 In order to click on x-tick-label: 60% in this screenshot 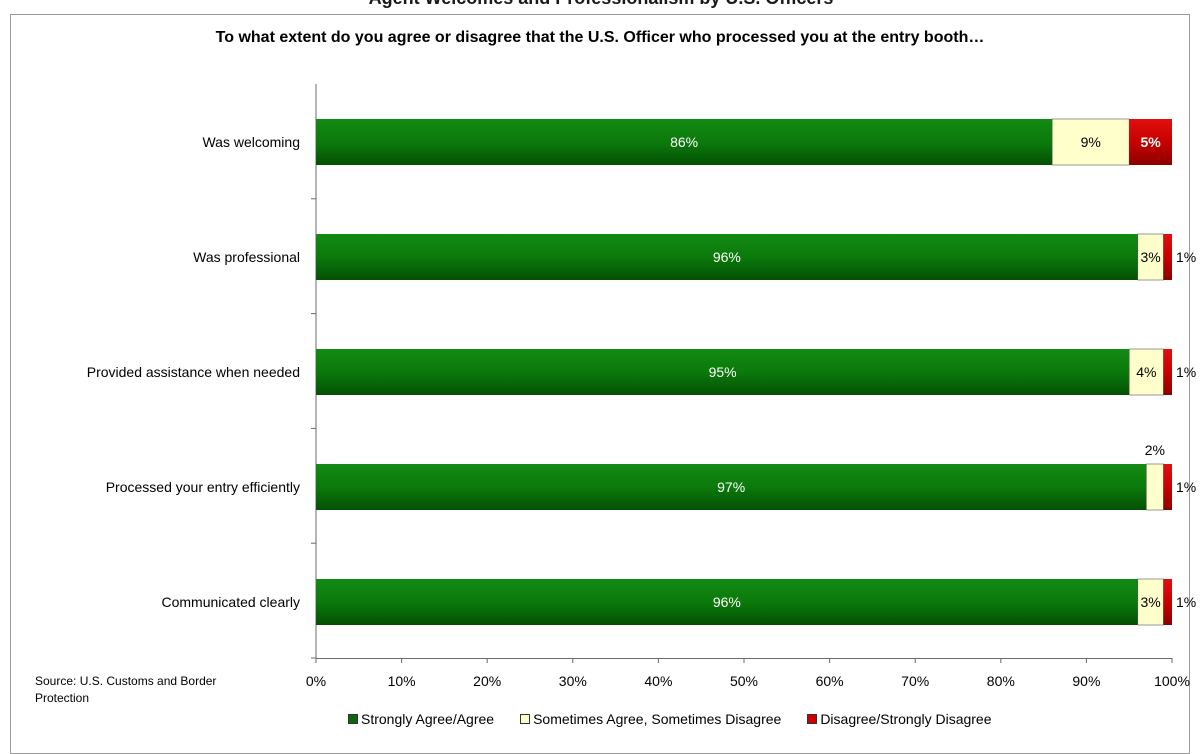, I will do `click(830, 681)`.